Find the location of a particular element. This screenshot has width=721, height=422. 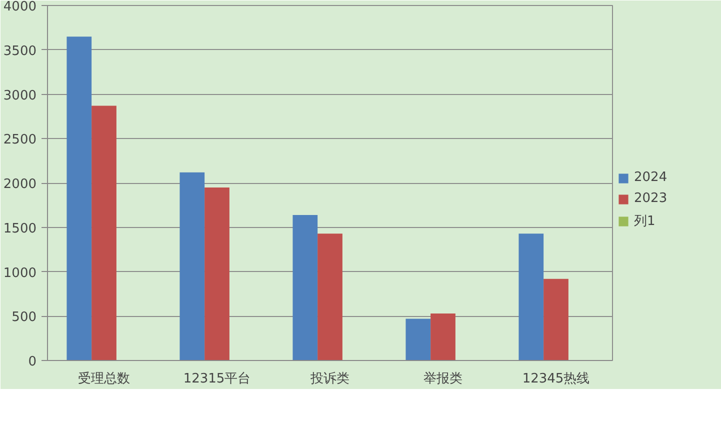

y-tick-label: 3500 is located at coordinates (20, 51).